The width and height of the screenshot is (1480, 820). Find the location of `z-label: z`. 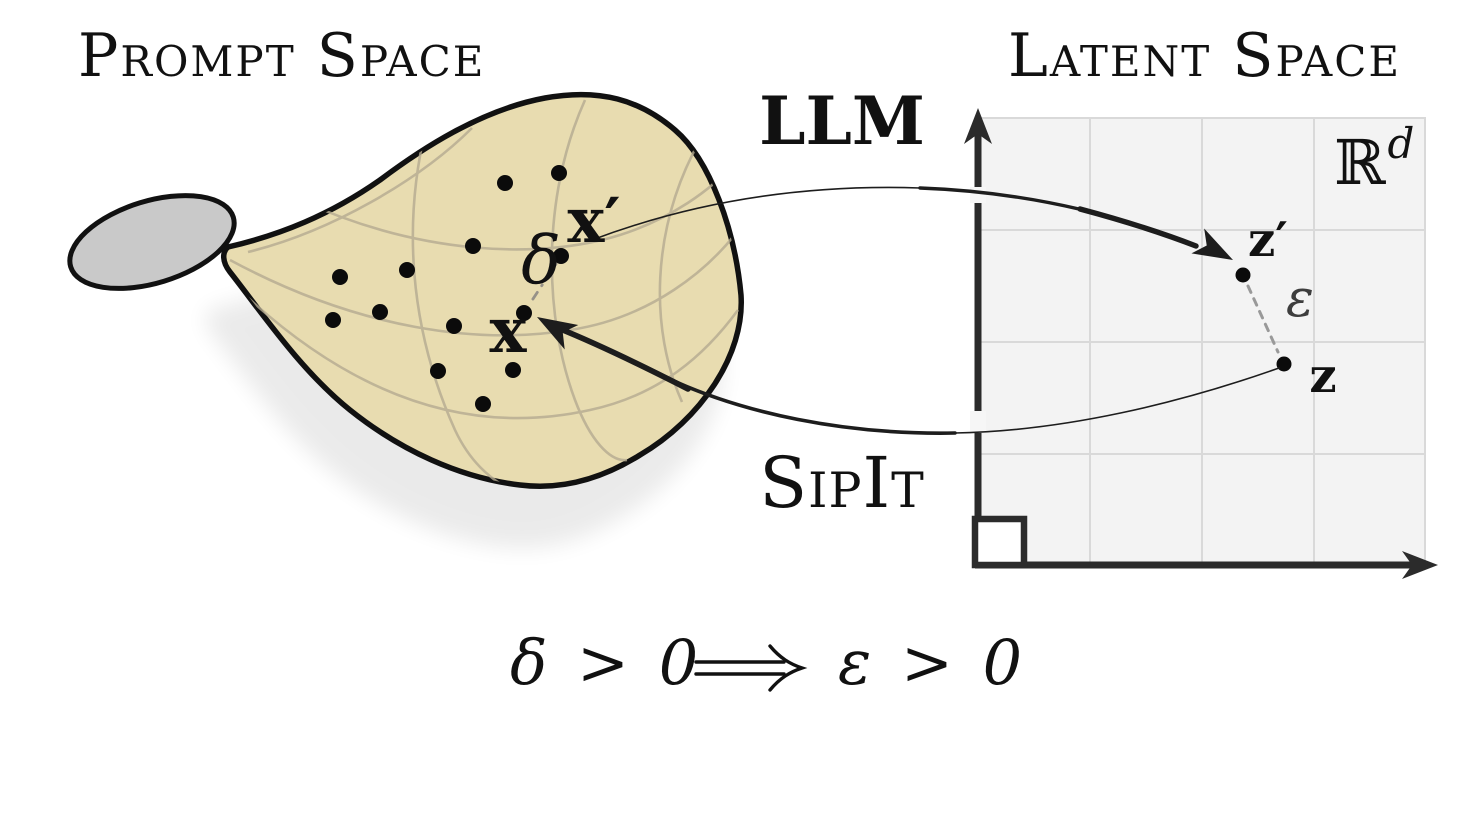

z-label: z is located at coordinates (1323, 376).